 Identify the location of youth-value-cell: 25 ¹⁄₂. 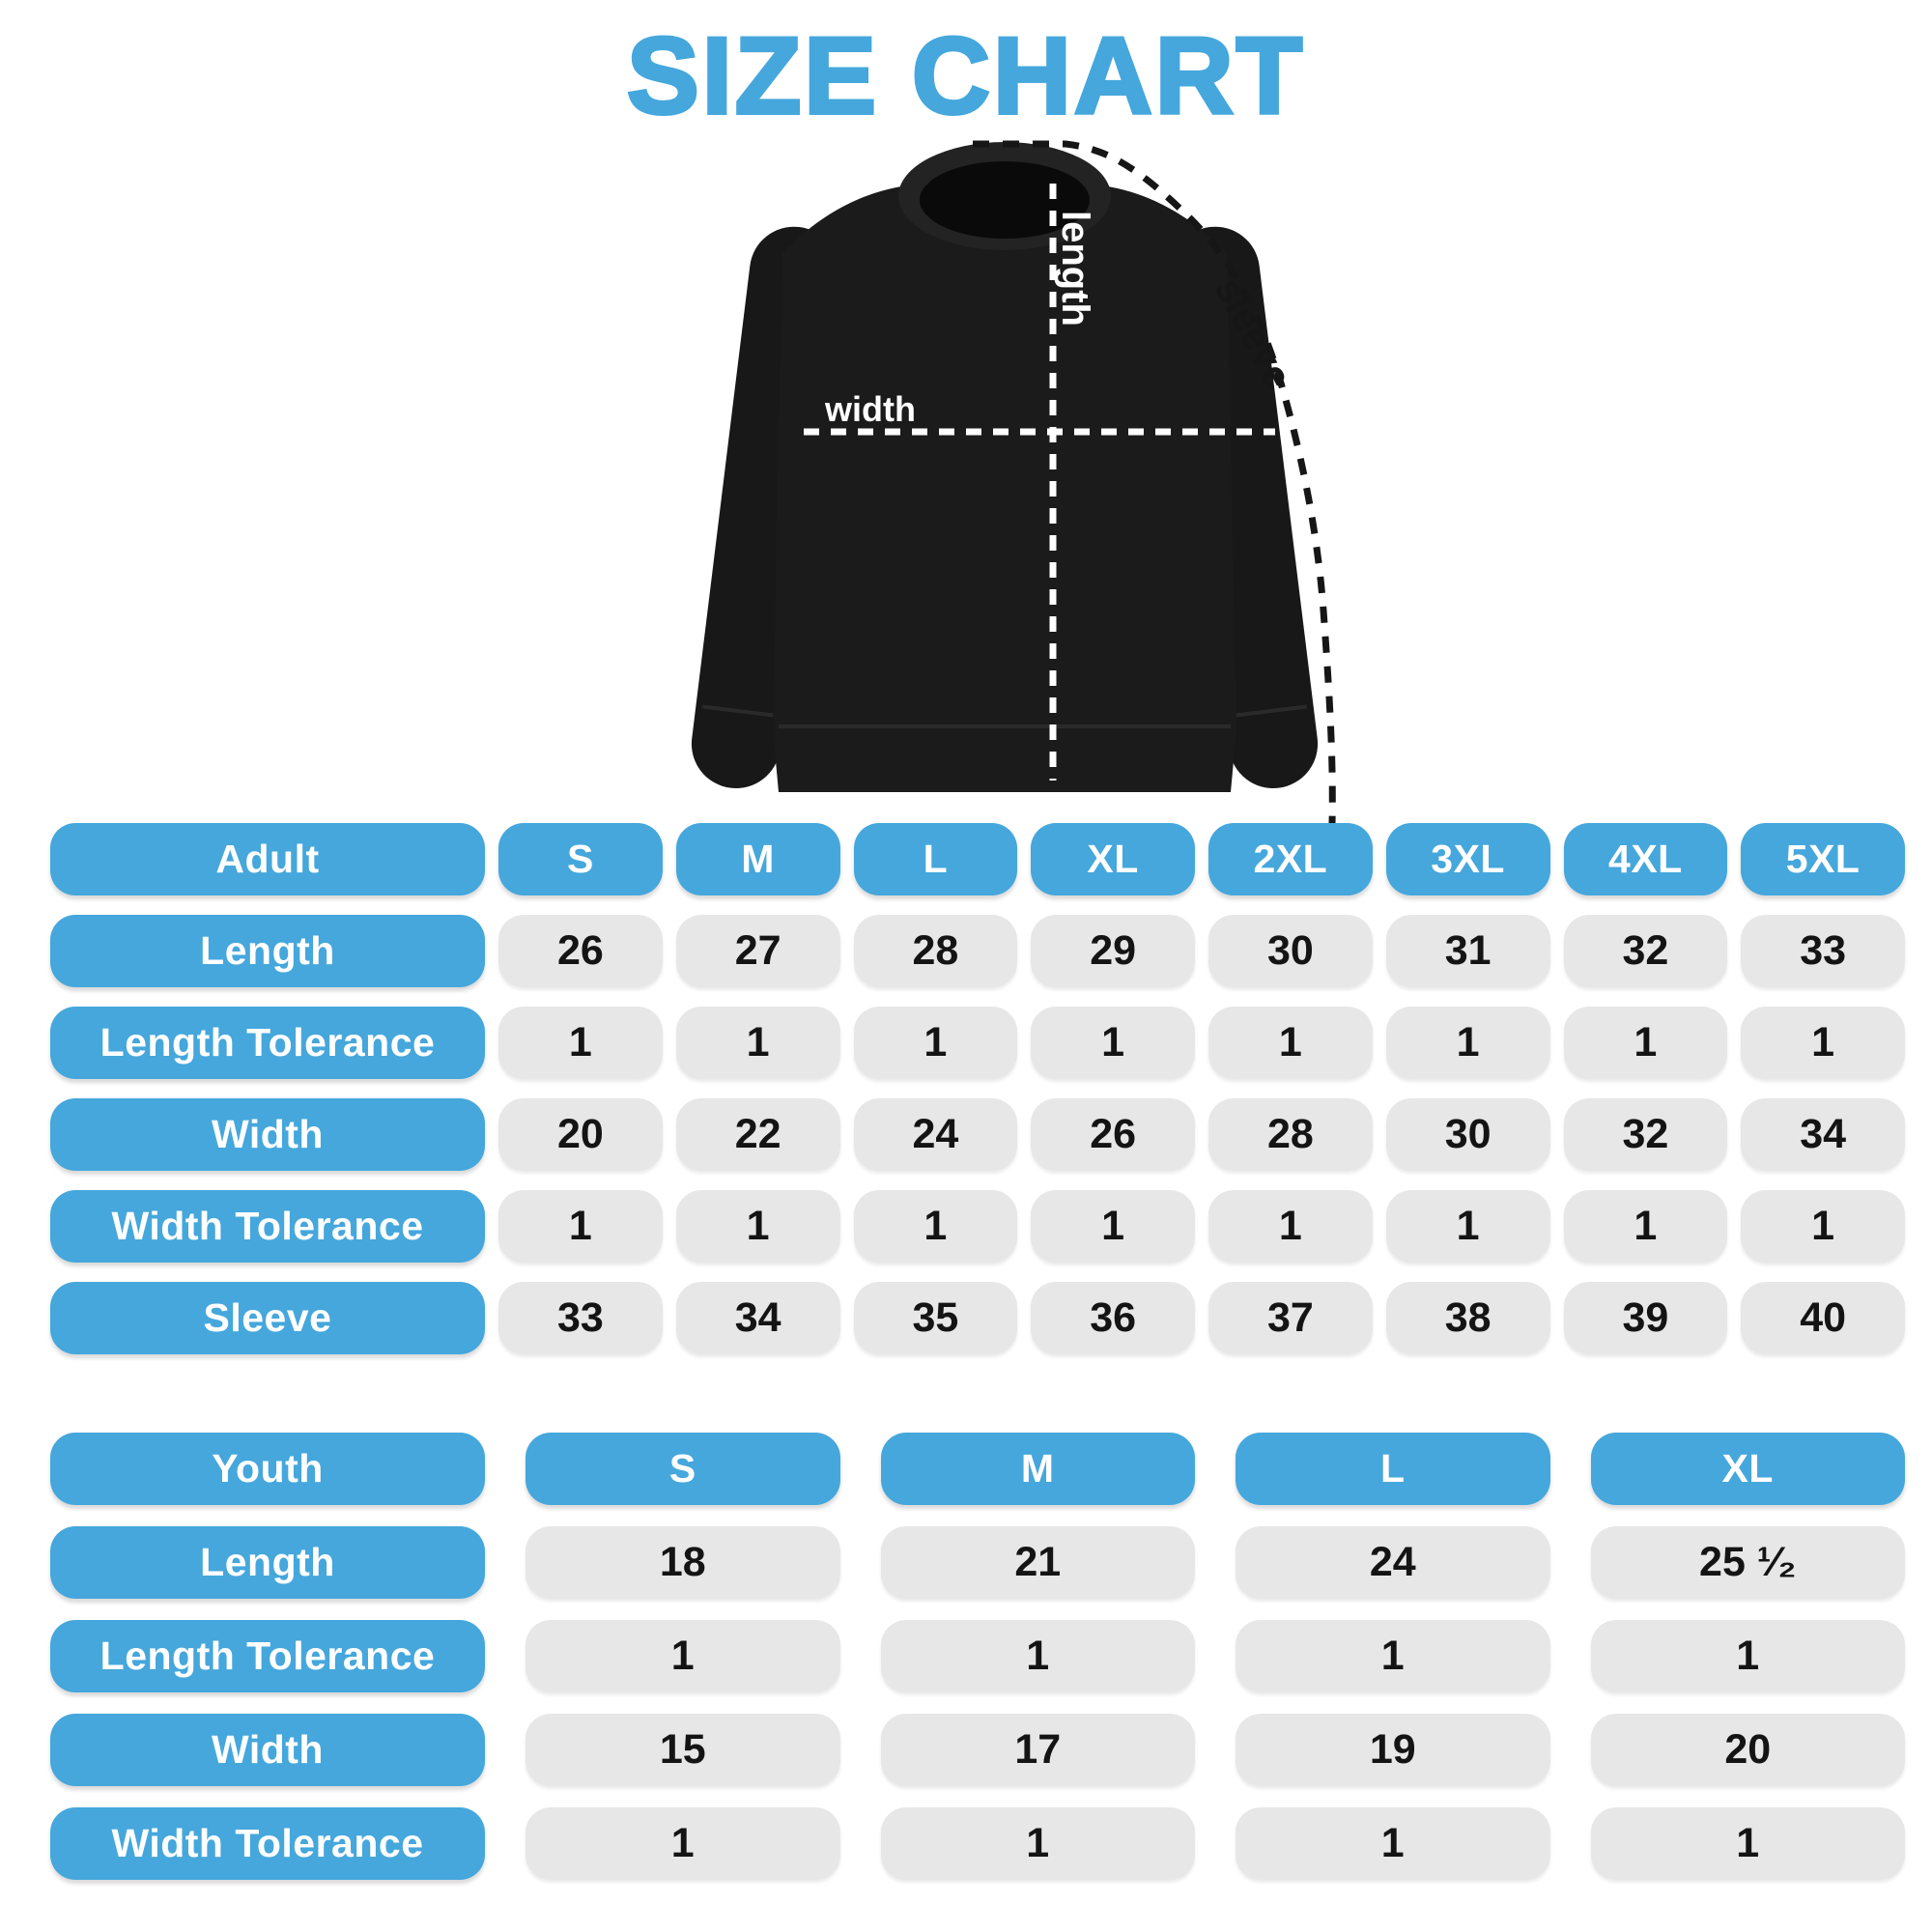
(1747, 1562).